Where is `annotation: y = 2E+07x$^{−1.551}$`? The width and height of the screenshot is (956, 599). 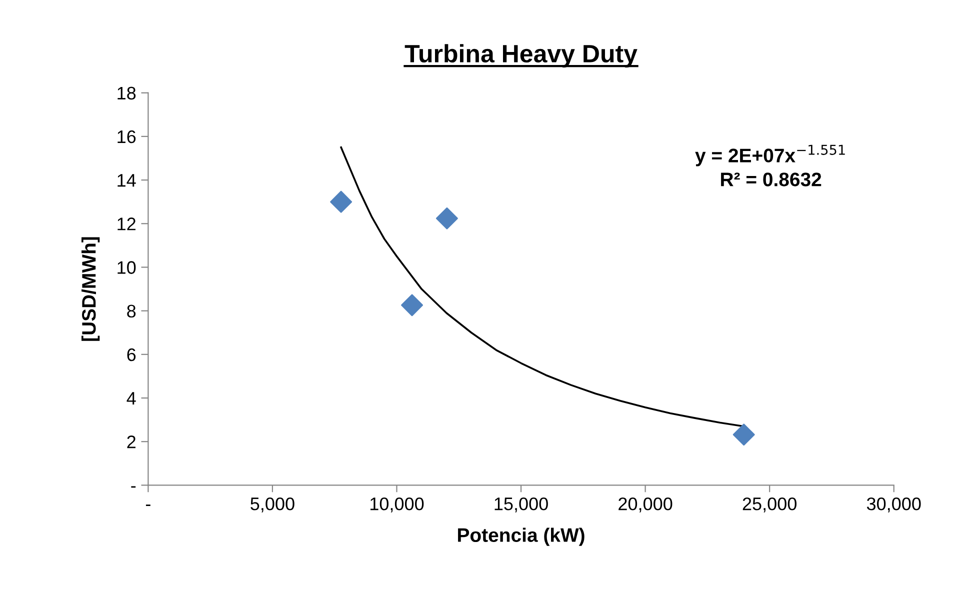
annotation: y = 2E+07x$^{−1.551}$ is located at coordinates (770, 155).